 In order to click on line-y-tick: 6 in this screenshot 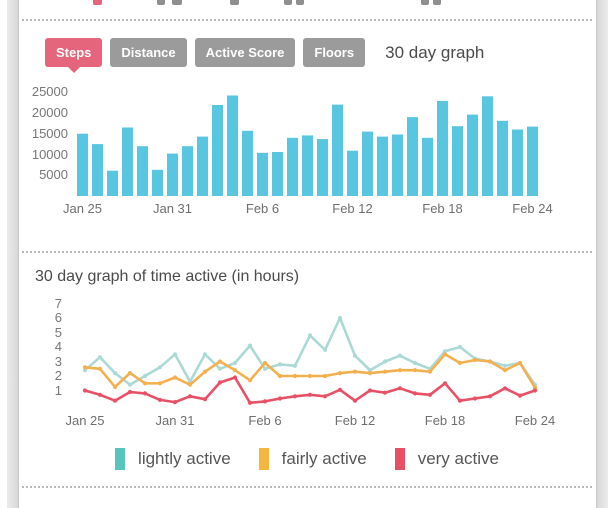, I will do `click(58, 317)`.